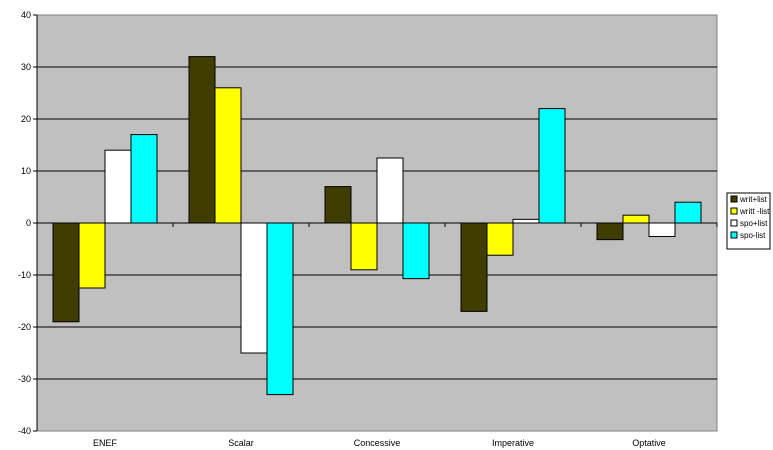  Describe the element at coordinates (66, 272) in the screenshot. I see `bar-writ-list-enef` at that location.